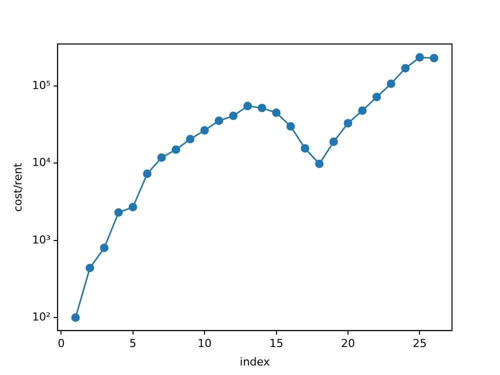  I want to click on y-tick-label: 10², so click(41, 317).